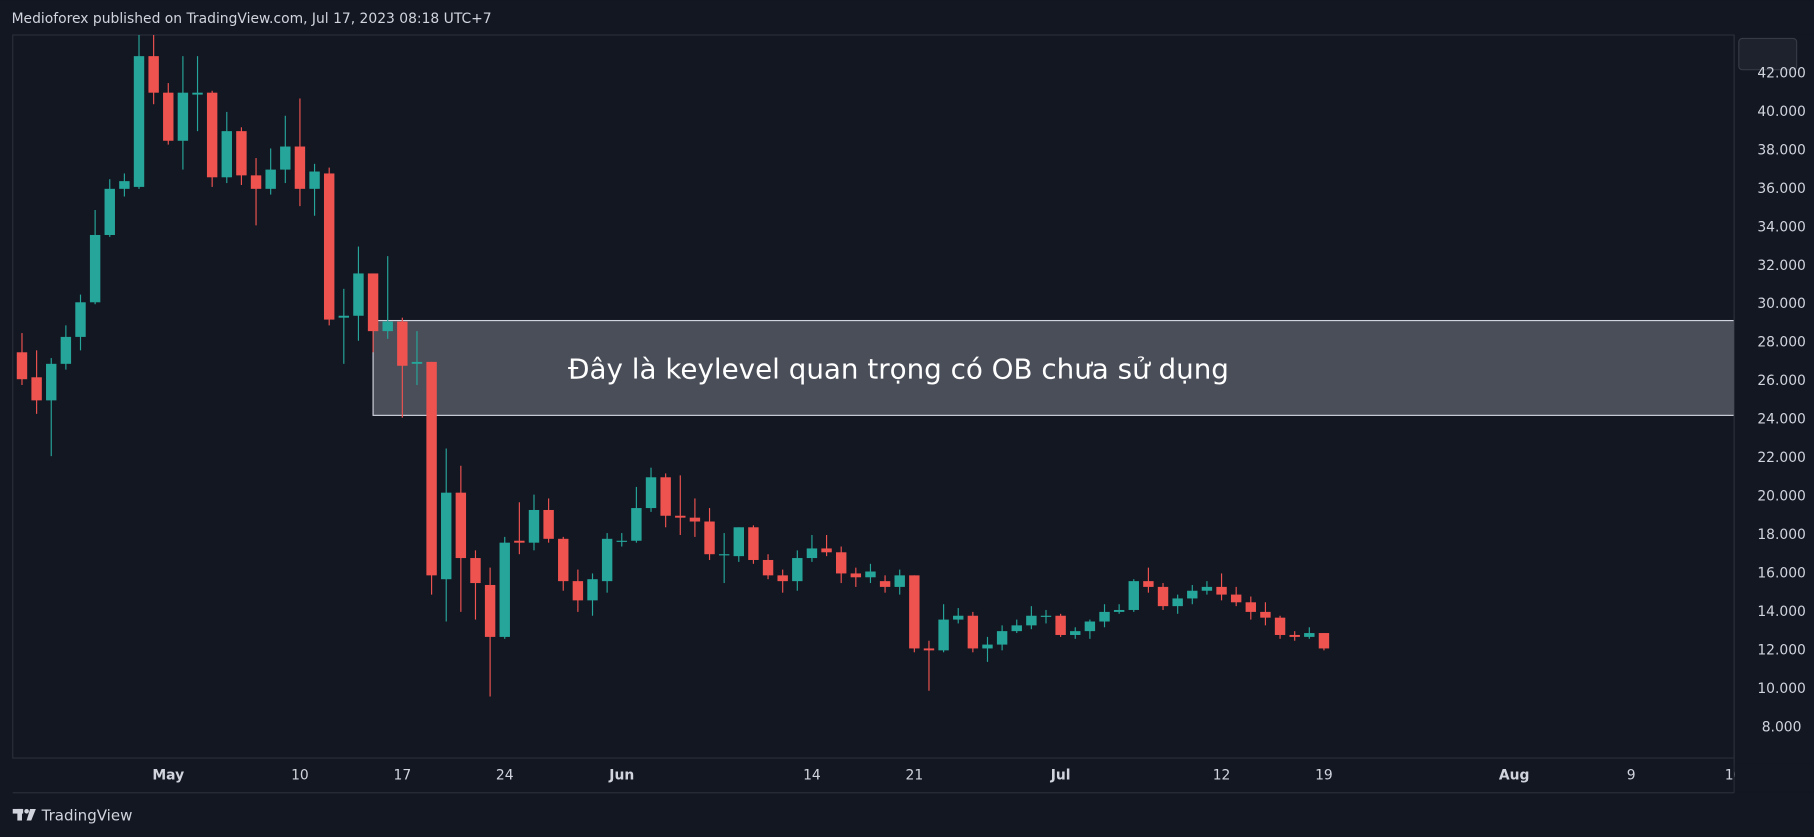 The height and width of the screenshot is (837, 1814). Describe the element at coordinates (300, 775) in the screenshot. I see `x-tick-label: 10` at that location.